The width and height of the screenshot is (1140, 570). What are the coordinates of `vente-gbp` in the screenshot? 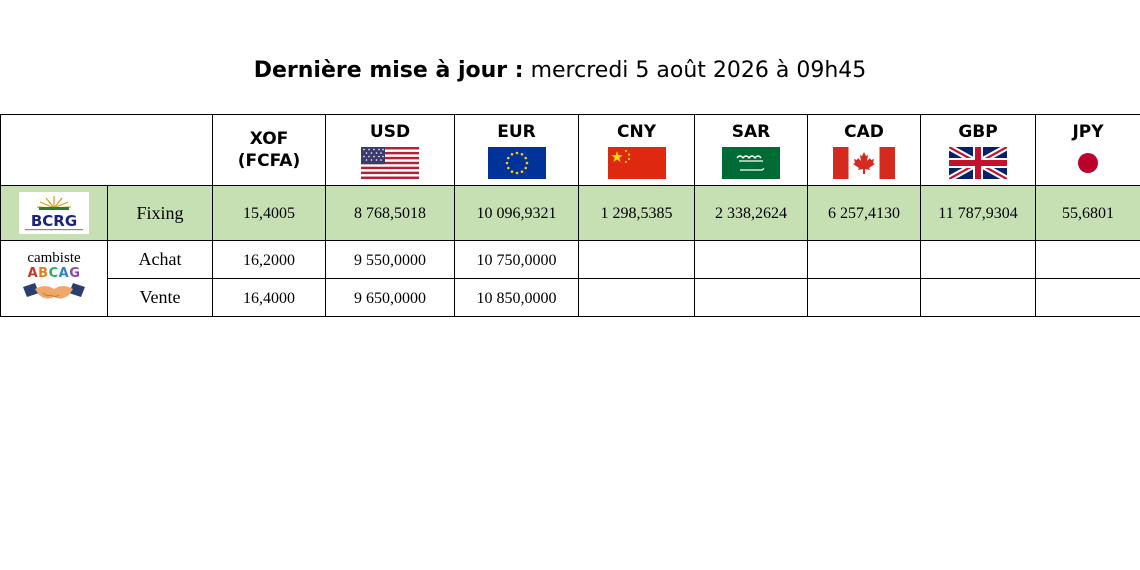 It's located at (978, 297).